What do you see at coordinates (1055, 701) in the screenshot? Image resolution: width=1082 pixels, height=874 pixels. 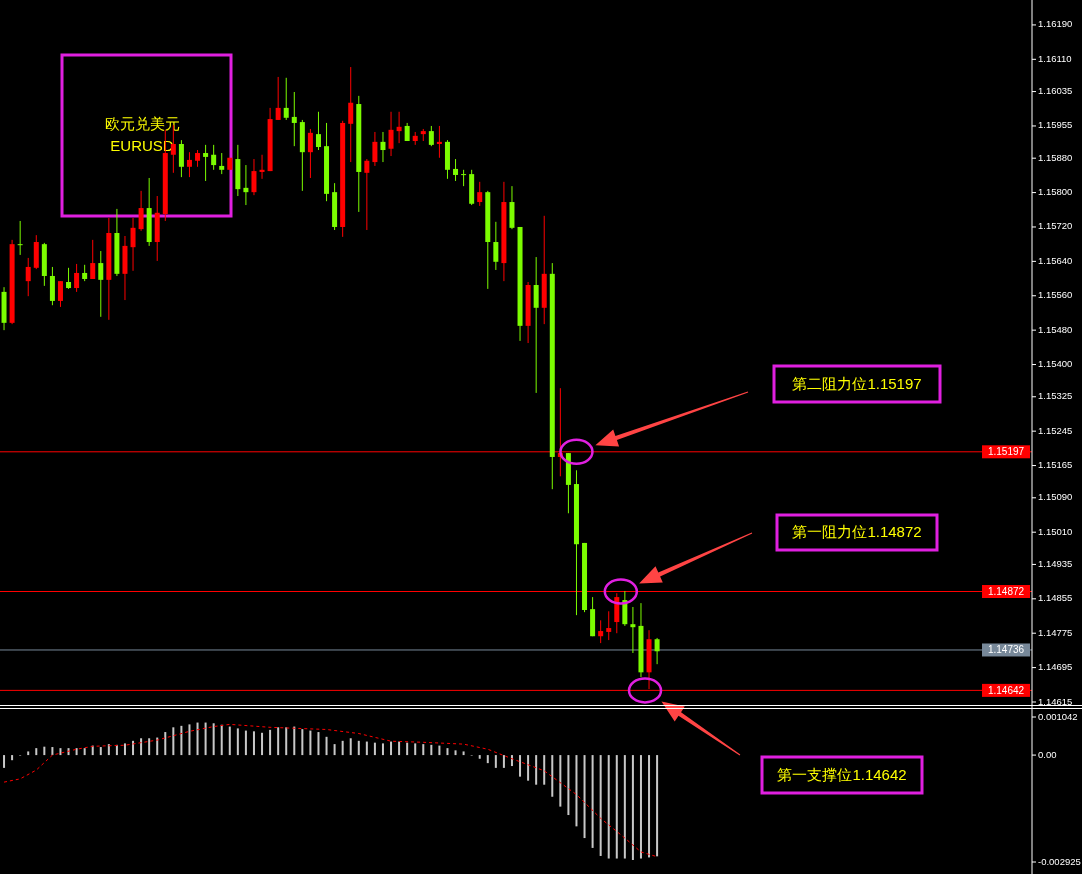 I see `y-tick-label: 1.14615` at bounding box center [1055, 701].